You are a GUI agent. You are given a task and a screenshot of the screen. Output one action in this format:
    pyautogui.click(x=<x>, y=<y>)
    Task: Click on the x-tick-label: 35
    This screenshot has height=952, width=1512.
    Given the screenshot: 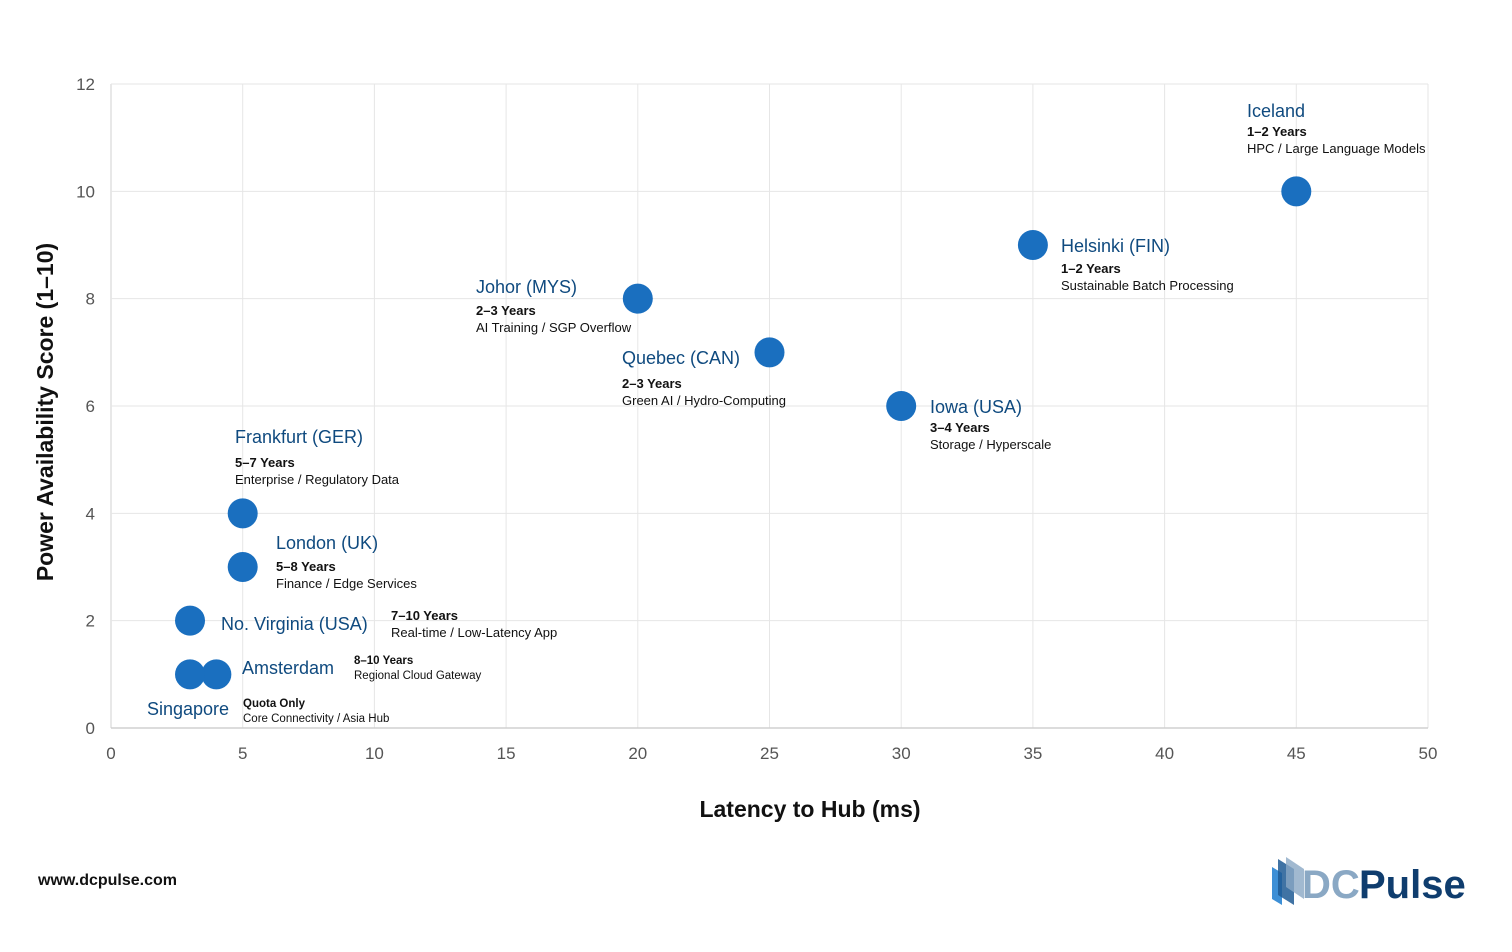 What is the action you would take?
    pyautogui.click(x=1032, y=753)
    